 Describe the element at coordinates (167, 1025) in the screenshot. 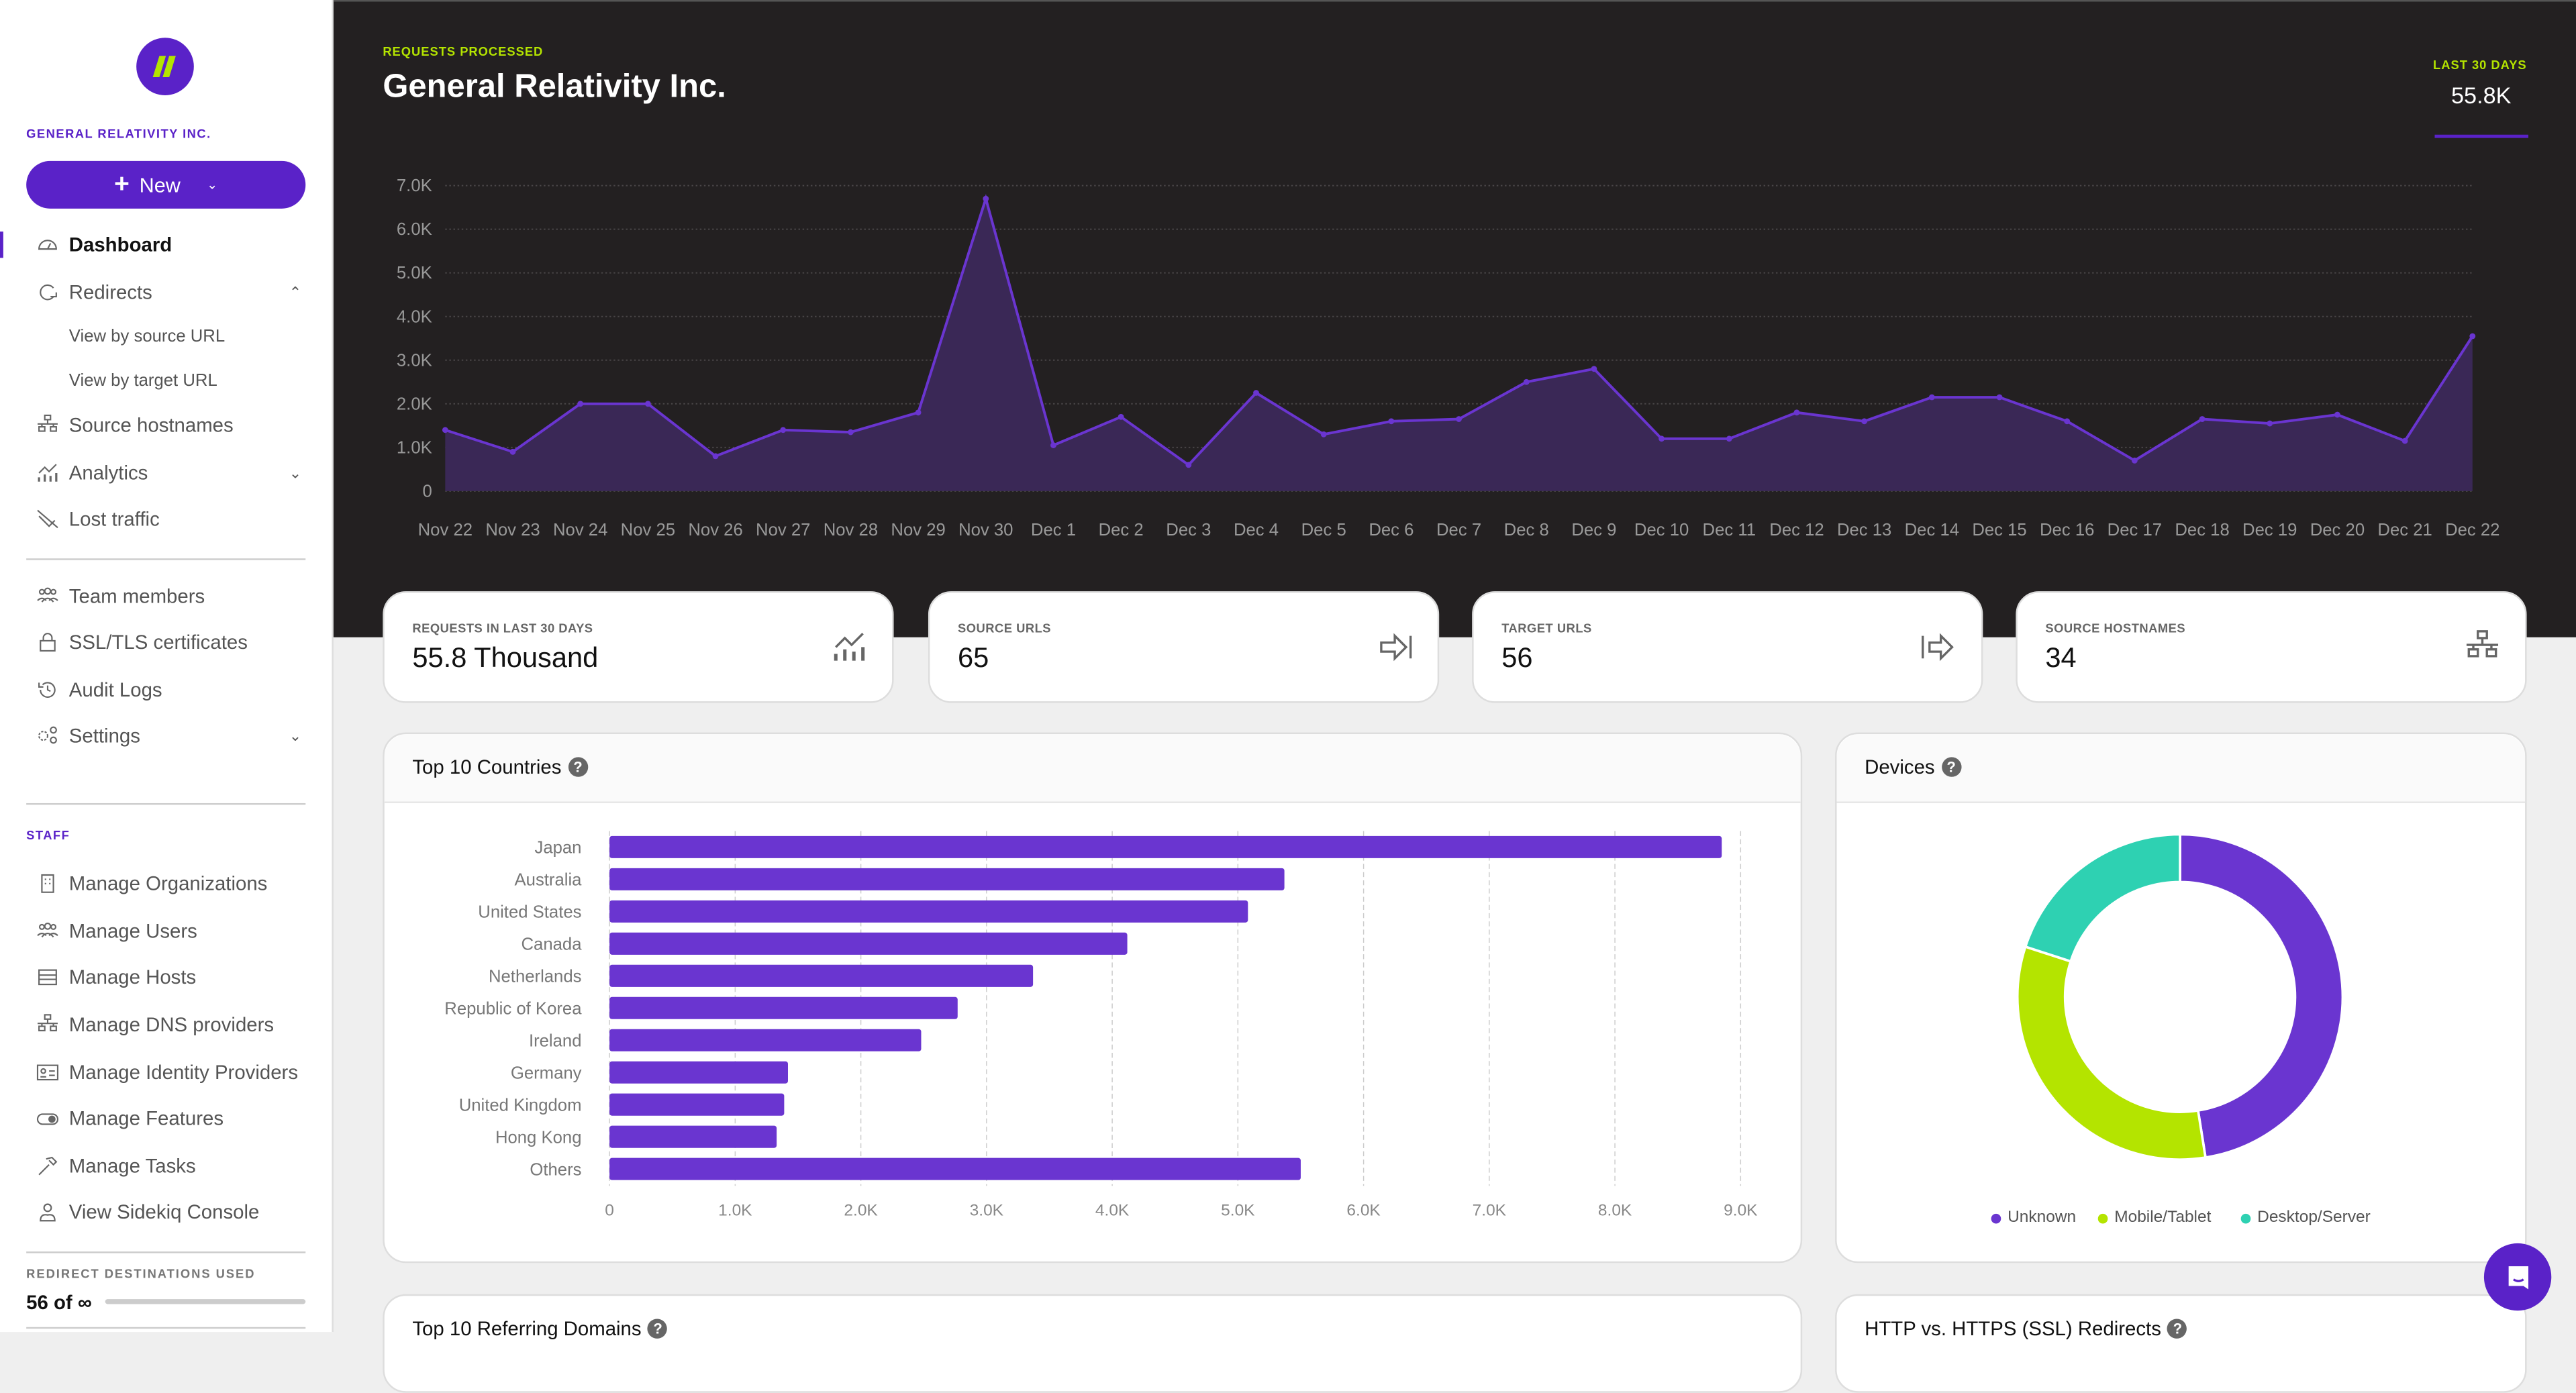

I see `sidebar-item-manage-dns-providers: Manage DNS providers` at that location.